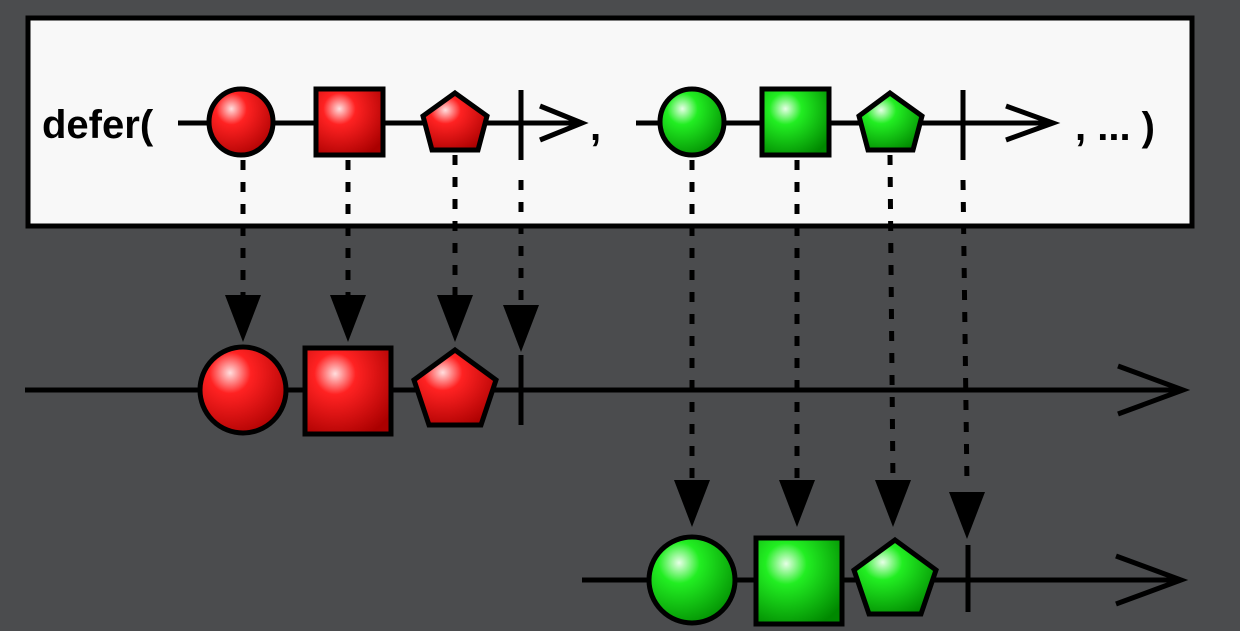 This screenshot has width=1240, height=631. I want to click on red-circle-marble-output, so click(243, 390).